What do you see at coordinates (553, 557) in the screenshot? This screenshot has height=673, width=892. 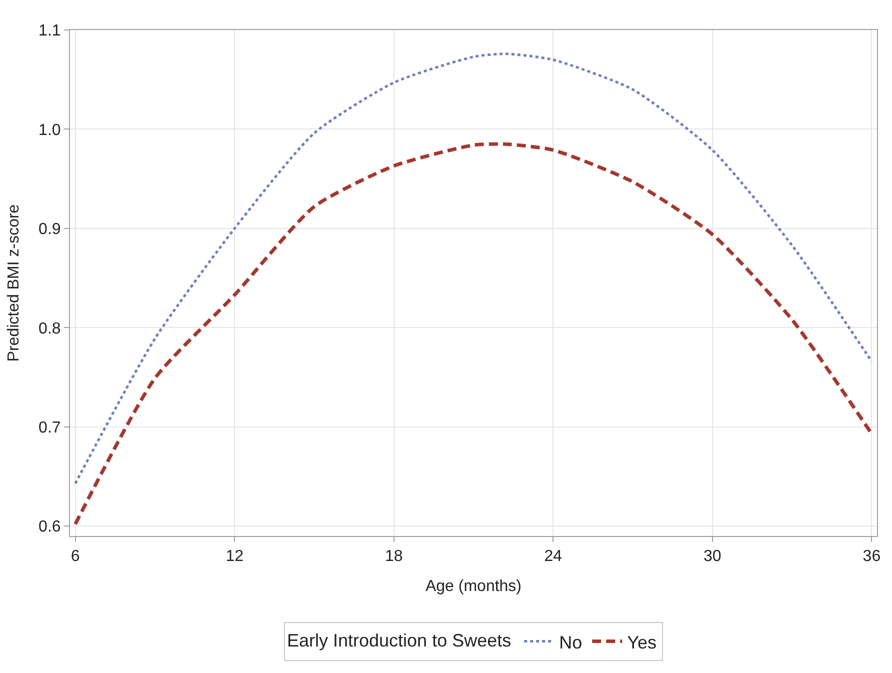 I see `x-tick-label: 24` at bounding box center [553, 557].